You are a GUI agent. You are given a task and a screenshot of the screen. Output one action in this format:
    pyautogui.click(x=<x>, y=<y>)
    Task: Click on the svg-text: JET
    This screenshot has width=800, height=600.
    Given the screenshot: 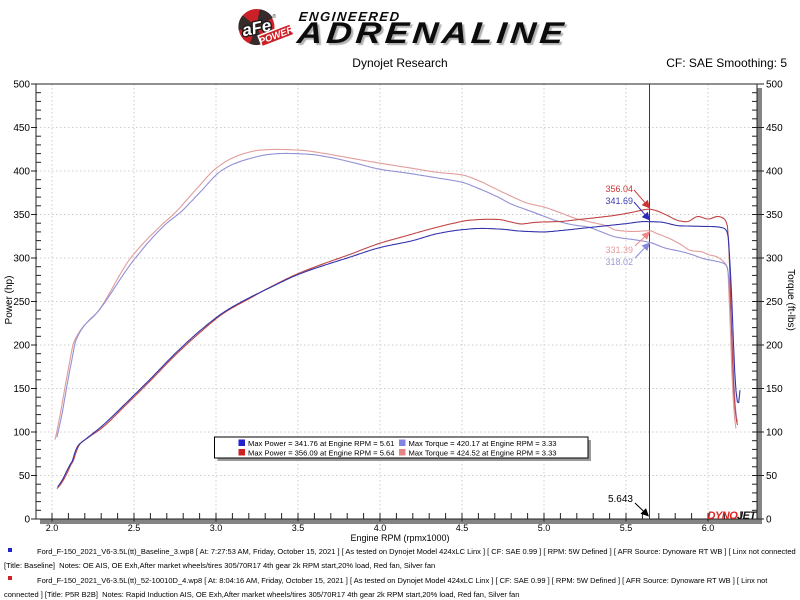 What is the action you would take?
    pyautogui.click(x=747, y=516)
    